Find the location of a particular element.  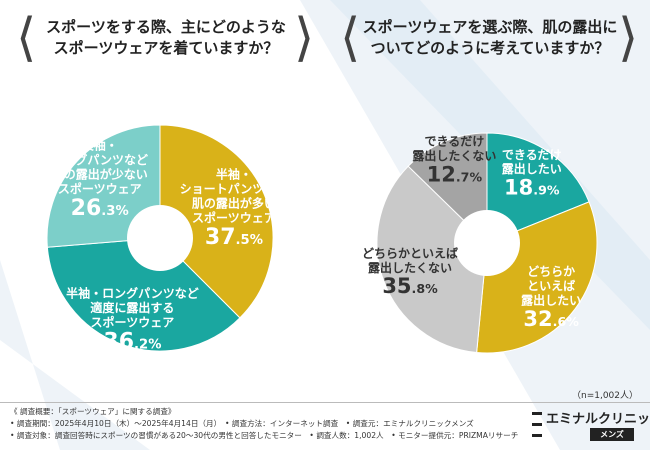

chart1-slice-value-2: 26.3% is located at coordinates (100, 208).